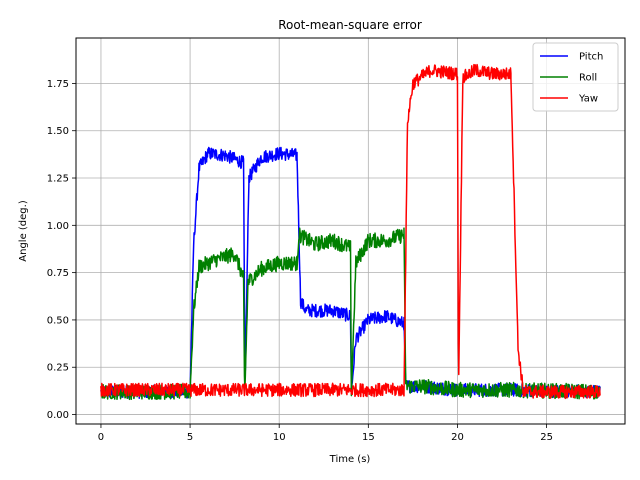 The height and width of the screenshot is (480, 640). I want to click on x-tick-label: 0, so click(101, 437).